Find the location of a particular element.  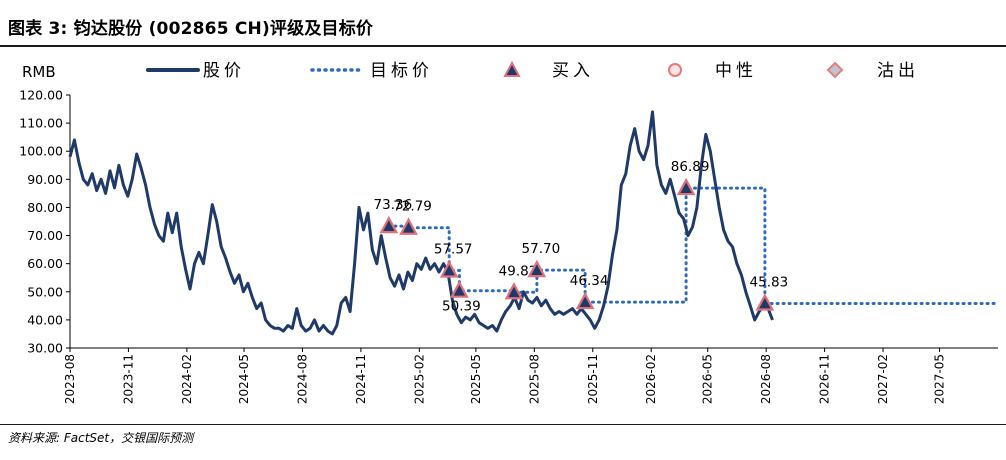

legend-label: 目标价 is located at coordinates (401, 71).